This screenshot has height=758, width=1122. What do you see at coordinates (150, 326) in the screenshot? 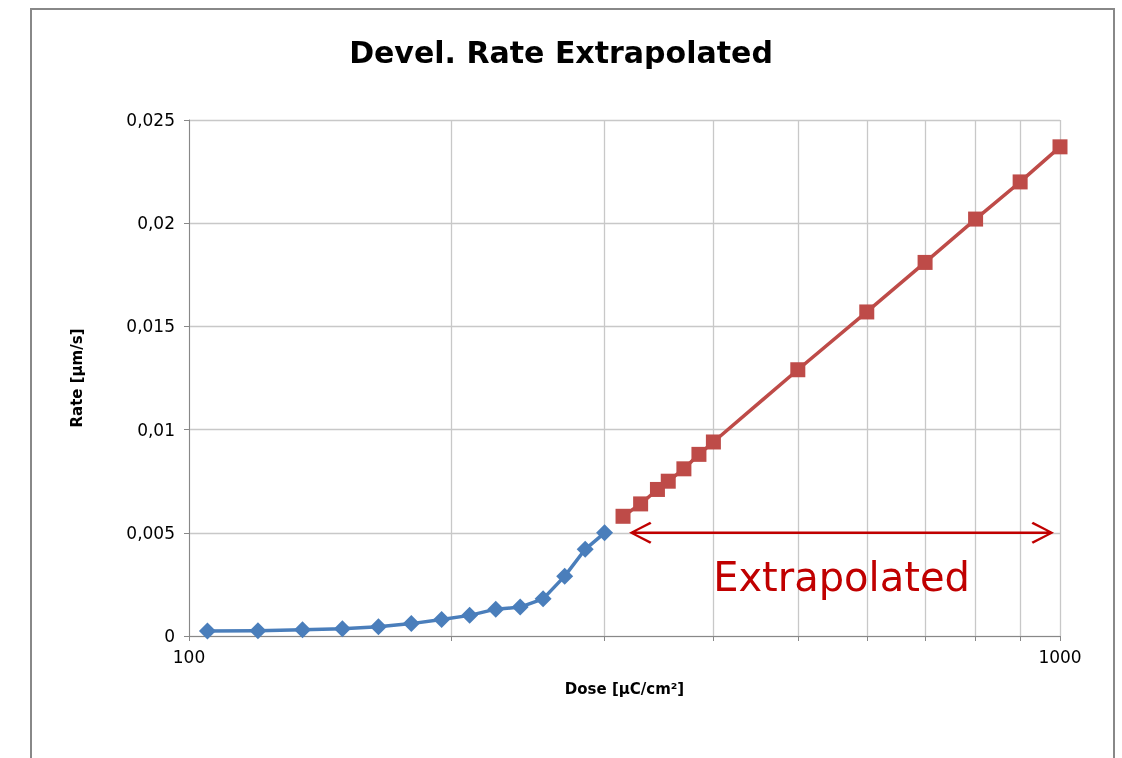
I see `y-tick-label: 0,015` at bounding box center [150, 326].